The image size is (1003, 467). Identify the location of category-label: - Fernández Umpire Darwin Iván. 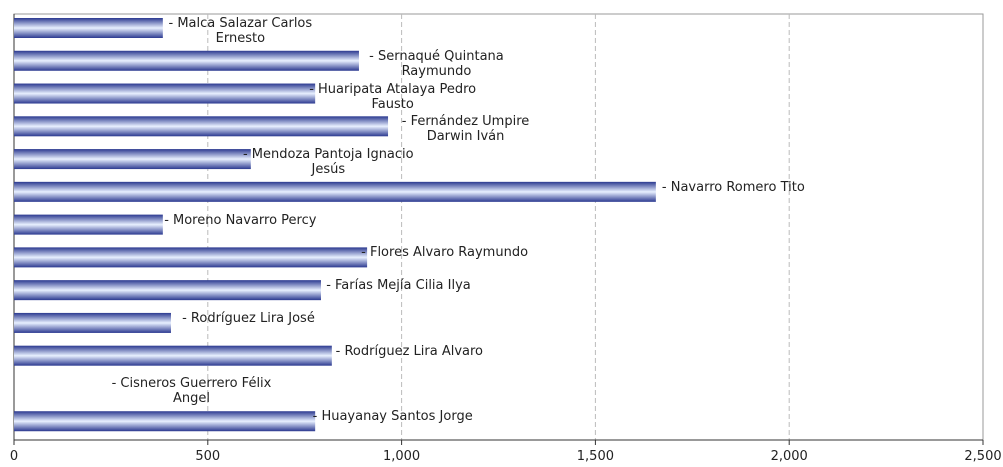
(465, 129).